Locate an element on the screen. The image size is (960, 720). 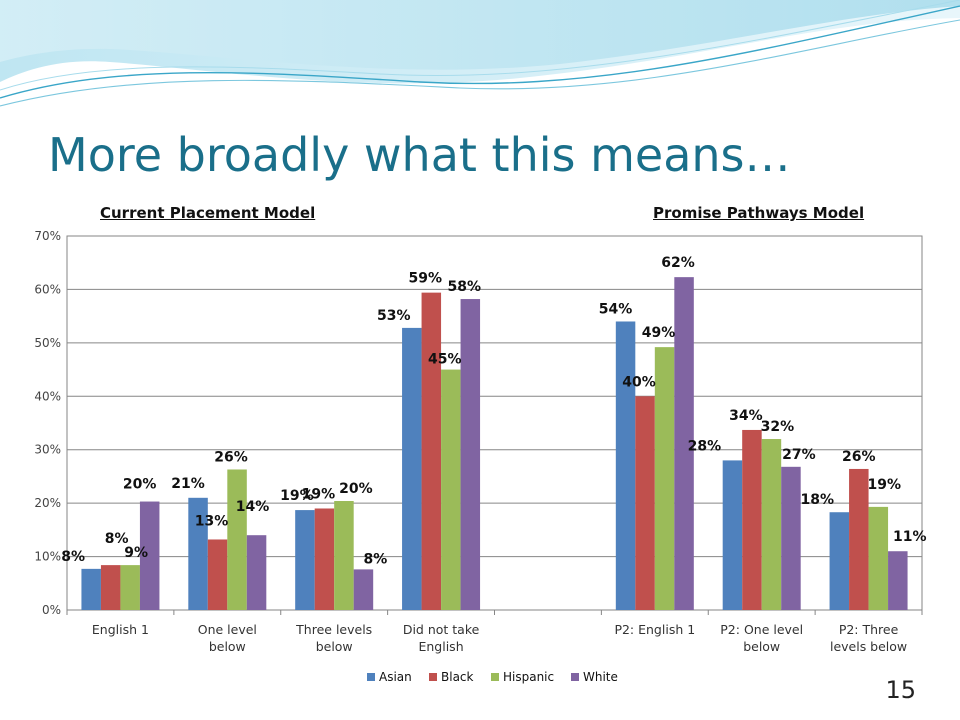
data-label: 62% is located at coordinates (678, 263).